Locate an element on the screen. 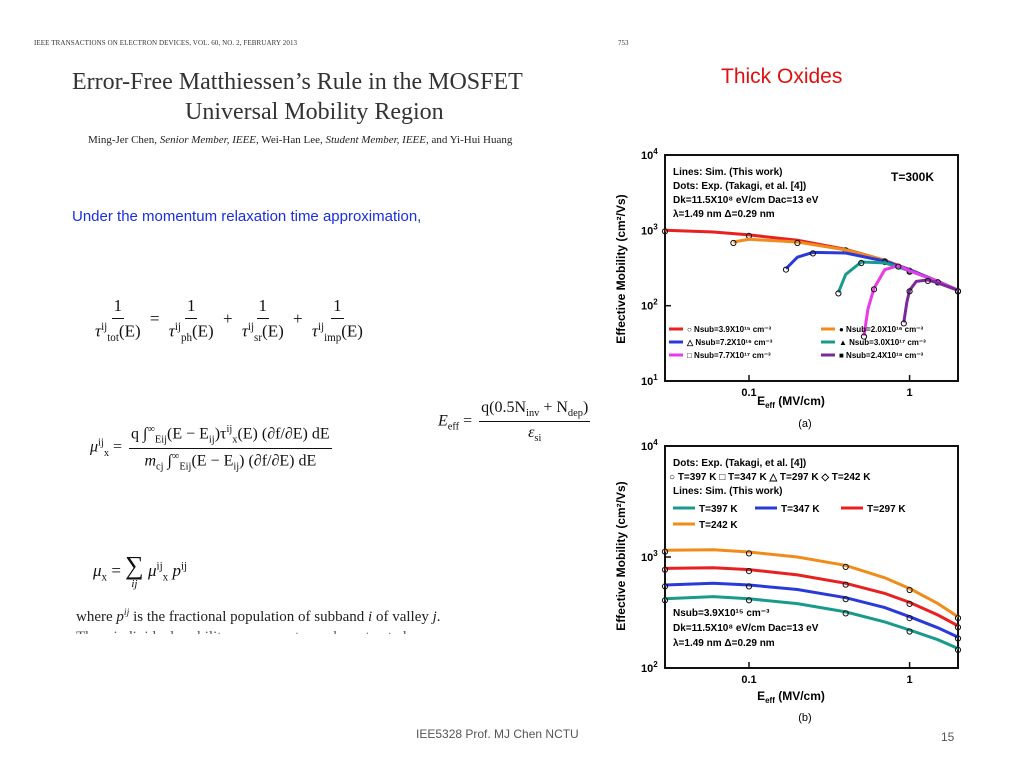  text-part: p is located at coordinates (120, 617).